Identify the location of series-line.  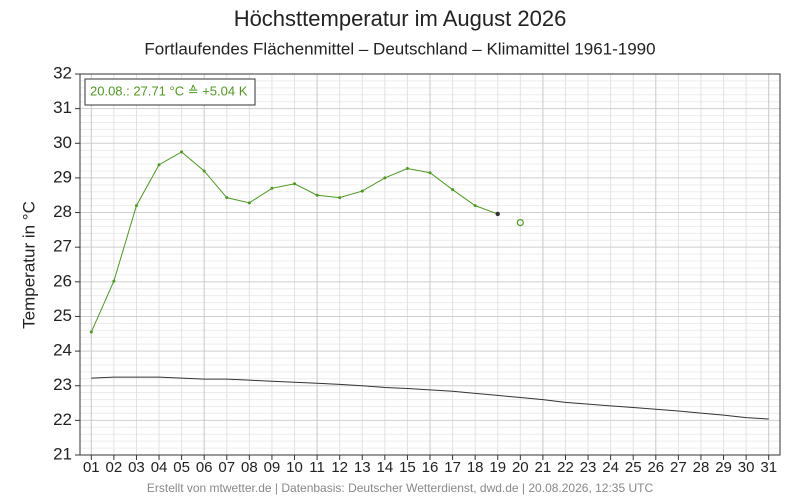
(430, 398).